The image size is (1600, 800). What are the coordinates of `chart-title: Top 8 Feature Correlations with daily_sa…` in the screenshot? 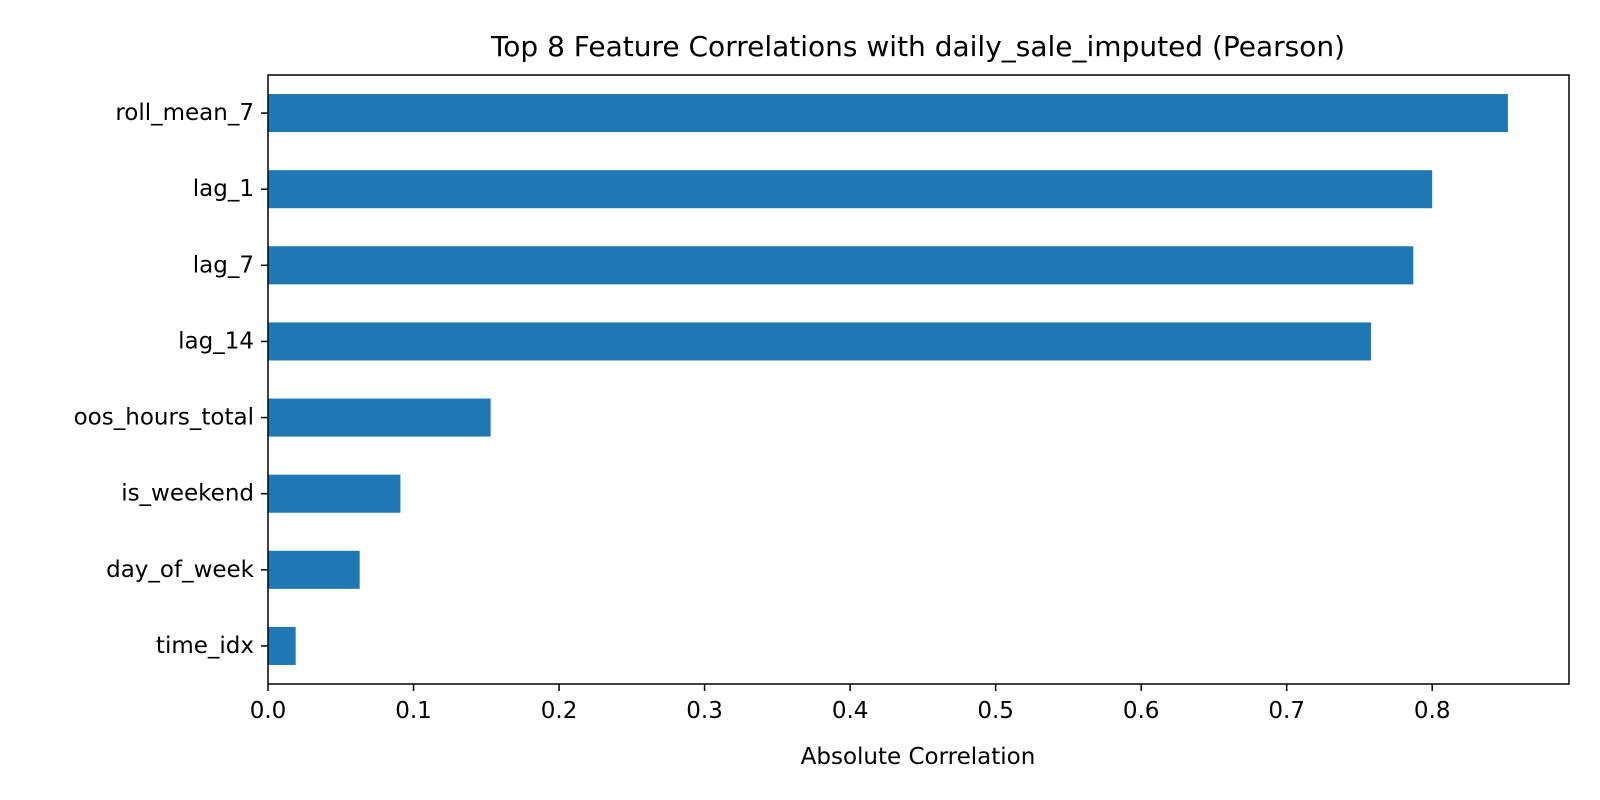 It's located at (917, 46).